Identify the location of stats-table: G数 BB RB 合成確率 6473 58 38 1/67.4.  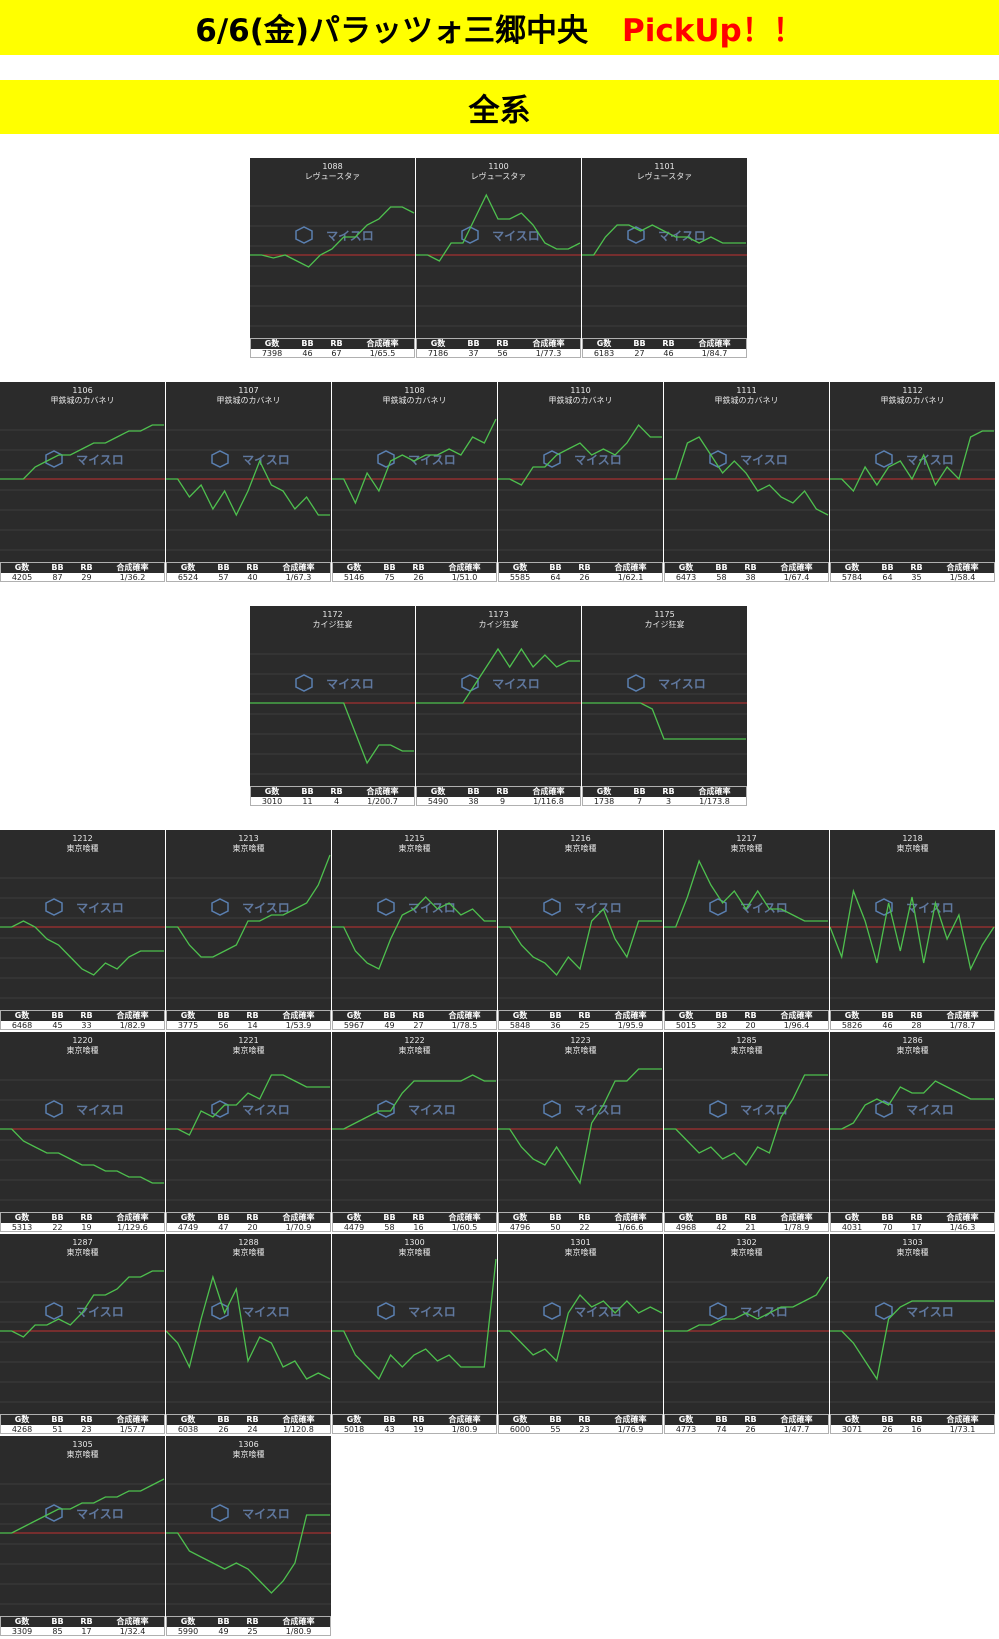
(746, 572).